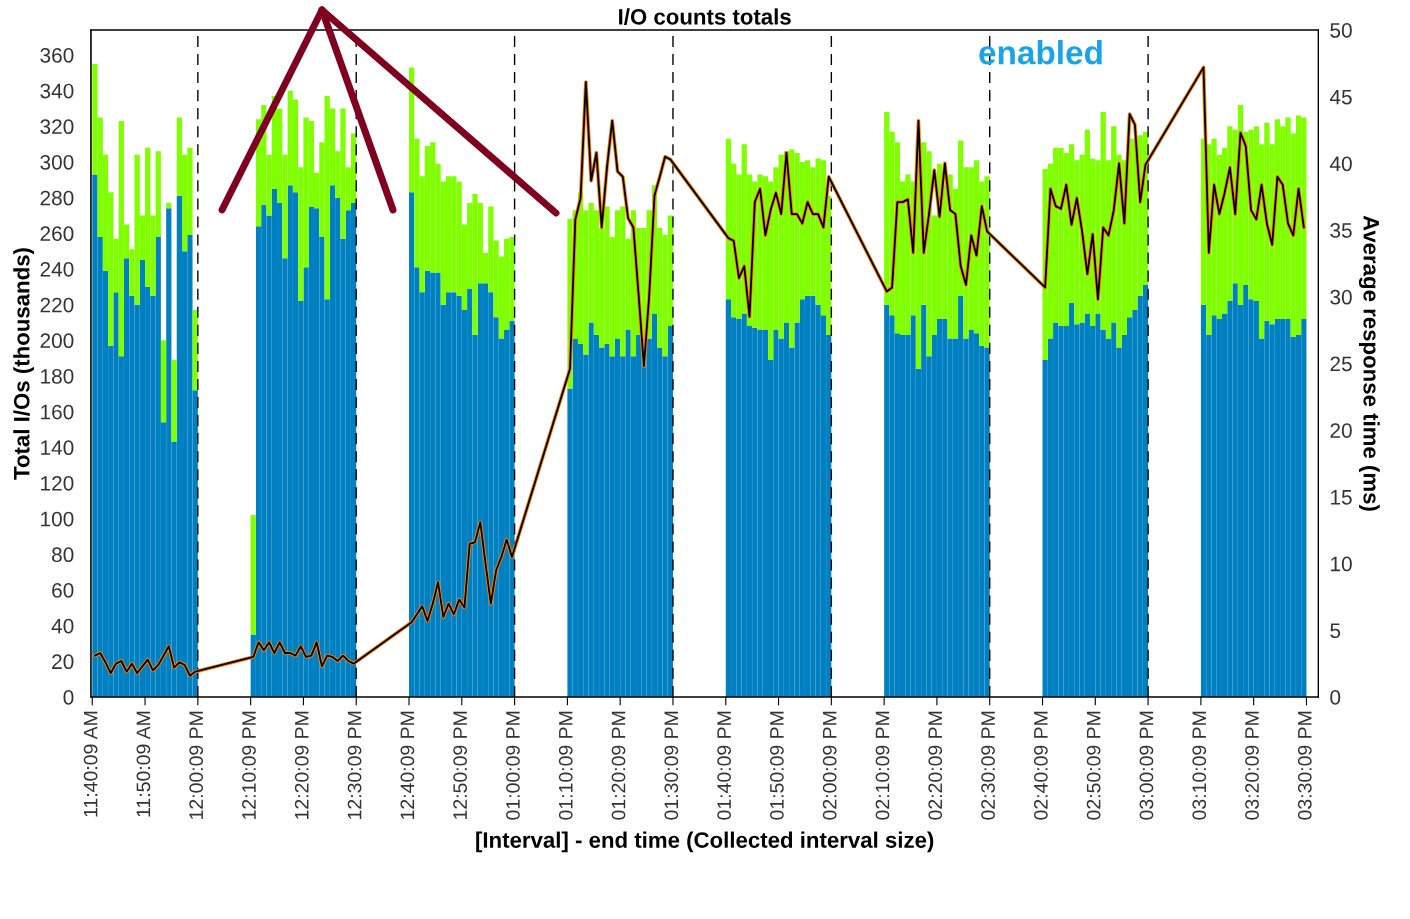 Image resolution: width=1410 pixels, height=919 pixels. What do you see at coordinates (1040, 52) in the screenshot?
I see `annotation: enabled` at bounding box center [1040, 52].